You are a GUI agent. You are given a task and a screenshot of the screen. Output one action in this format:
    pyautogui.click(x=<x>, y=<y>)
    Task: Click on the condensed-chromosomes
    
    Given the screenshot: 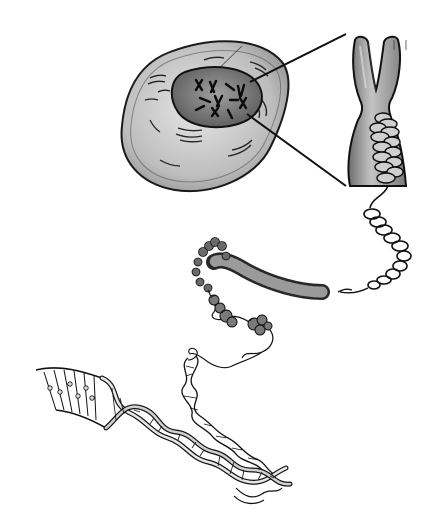 What is the action you would take?
    pyautogui.click(x=221, y=99)
    